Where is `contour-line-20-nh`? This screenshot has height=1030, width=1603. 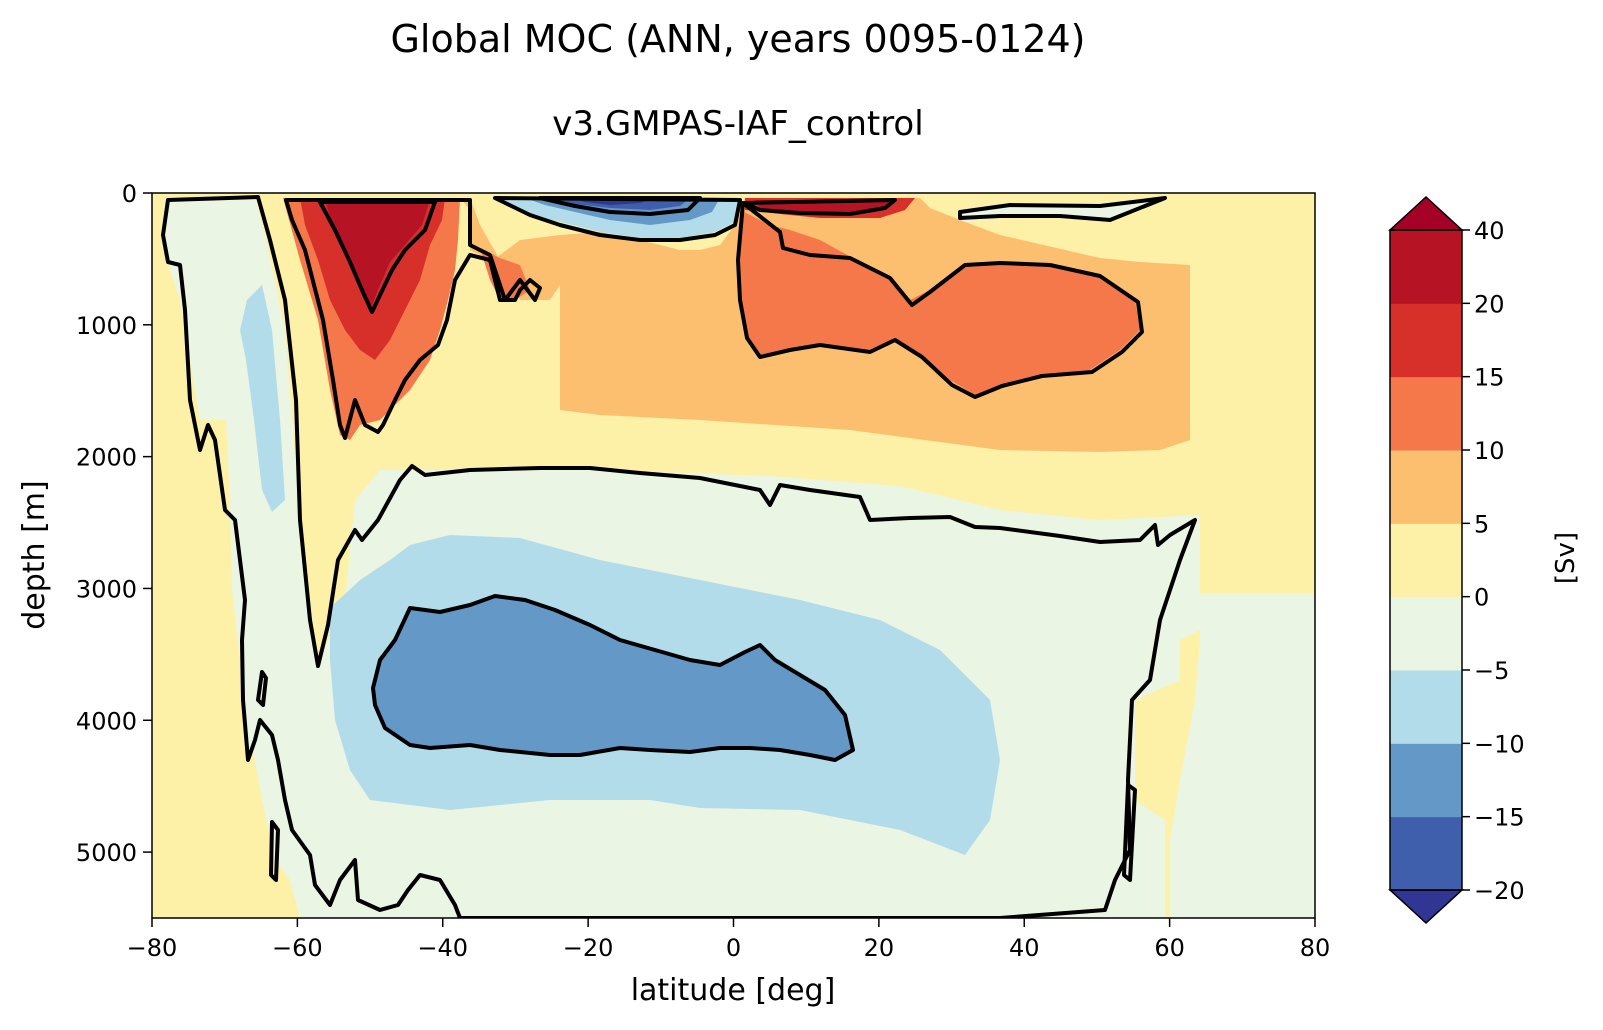
contour-line-20-nh is located at coordinates (820, 207).